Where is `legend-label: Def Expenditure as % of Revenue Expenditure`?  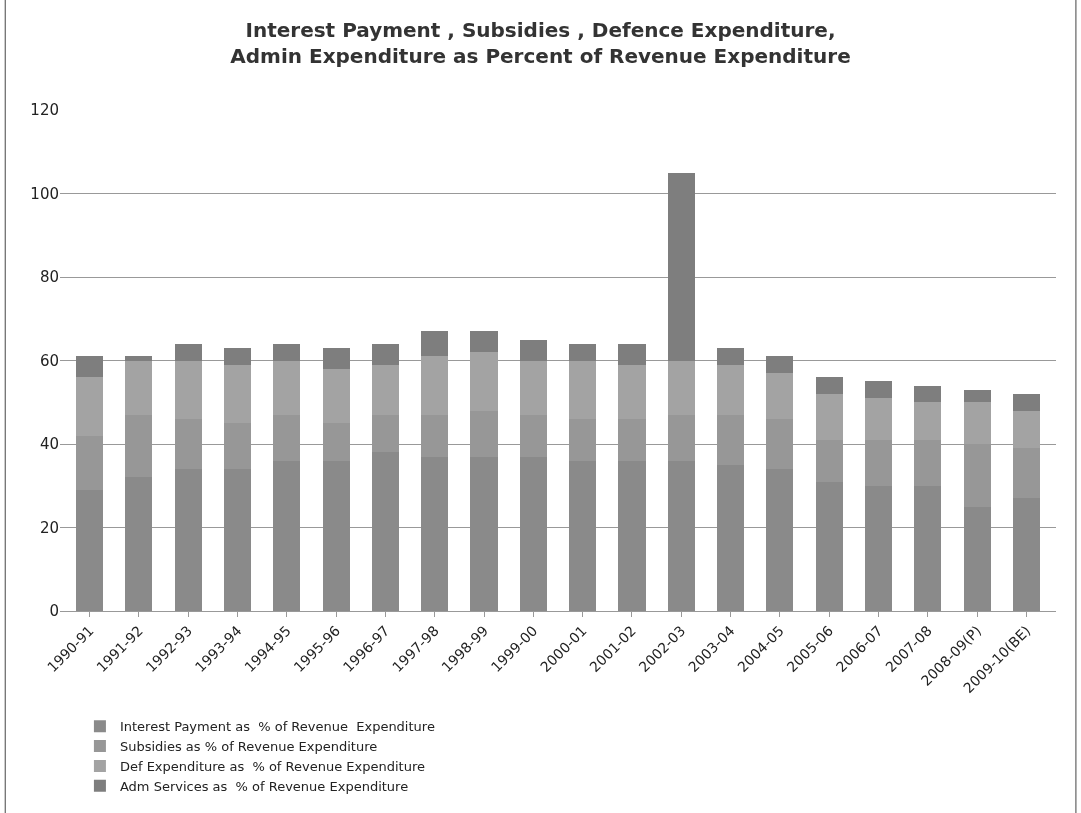
legend-label: Def Expenditure as % of Revenue Expenditure is located at coordinates (272, 767).